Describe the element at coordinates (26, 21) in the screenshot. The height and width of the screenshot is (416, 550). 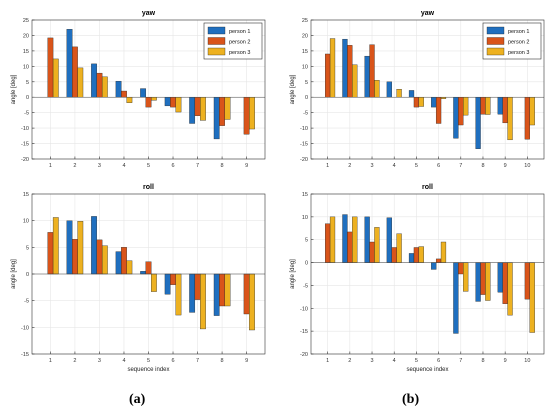
I see `y-tick-label: 25` at that location.